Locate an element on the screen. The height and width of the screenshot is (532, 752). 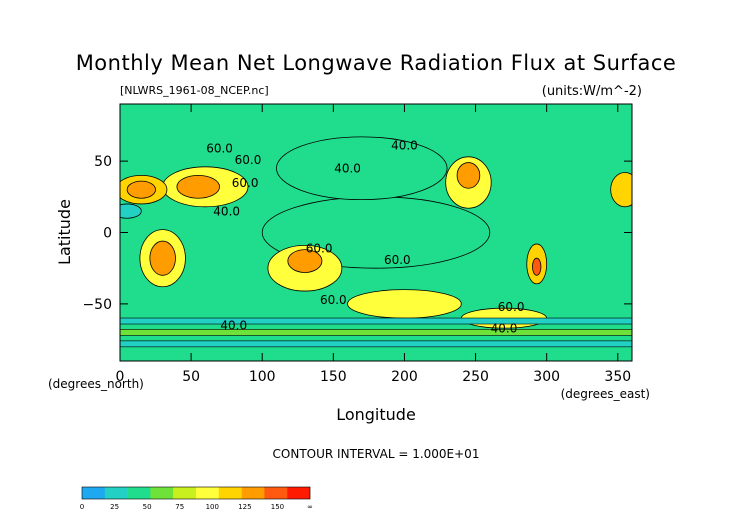
y-tick-label: 50 is located at coordinates (103, 162).